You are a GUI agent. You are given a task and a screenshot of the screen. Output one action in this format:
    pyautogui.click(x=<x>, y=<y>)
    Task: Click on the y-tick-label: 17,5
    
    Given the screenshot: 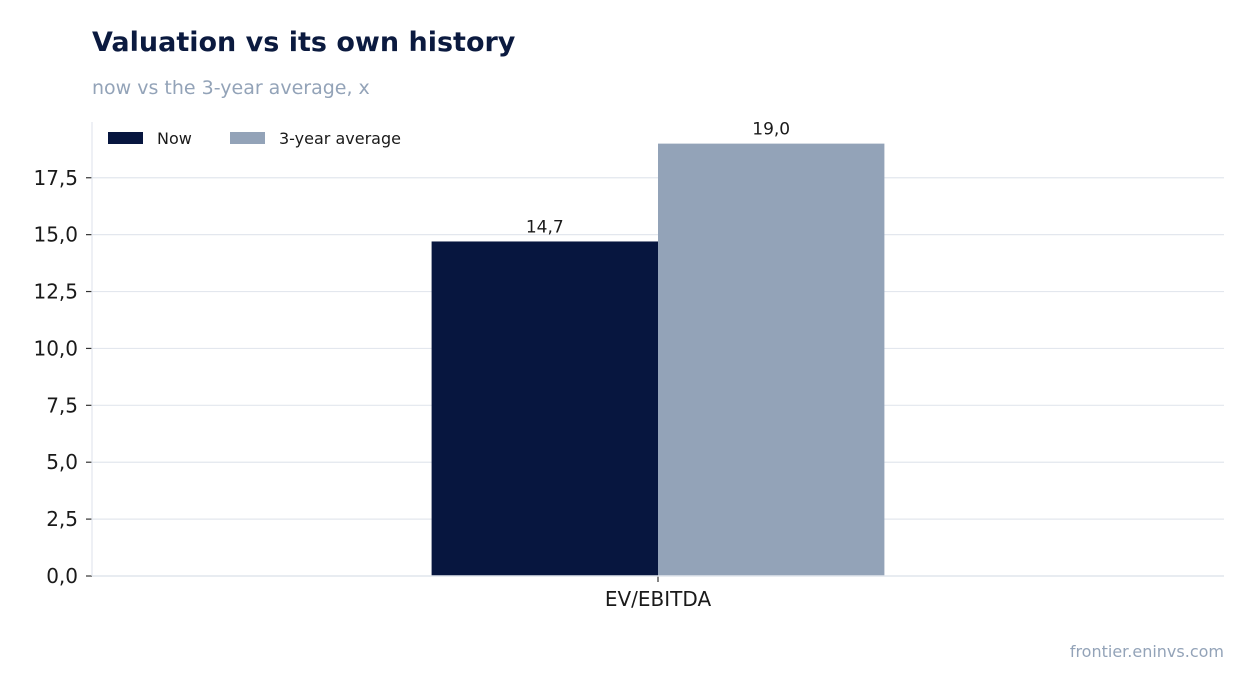 What is the action you would take?
    pyautogui.click(x=55, y=178)
    